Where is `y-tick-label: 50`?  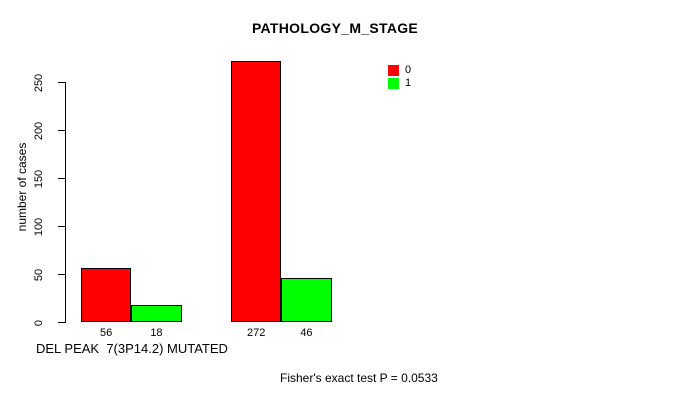
y-tick-label: 50 is located at coordinates (39, 274).